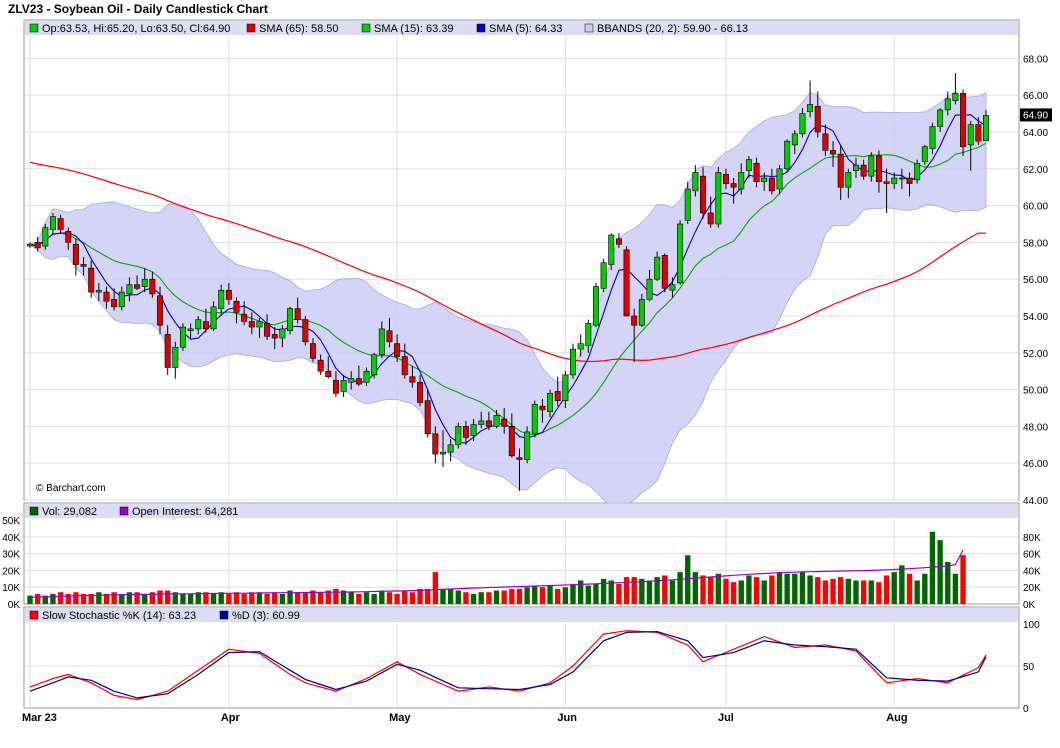 The image size is (1060, 748). I want to click on stochastic-panel, so click(521, 657).